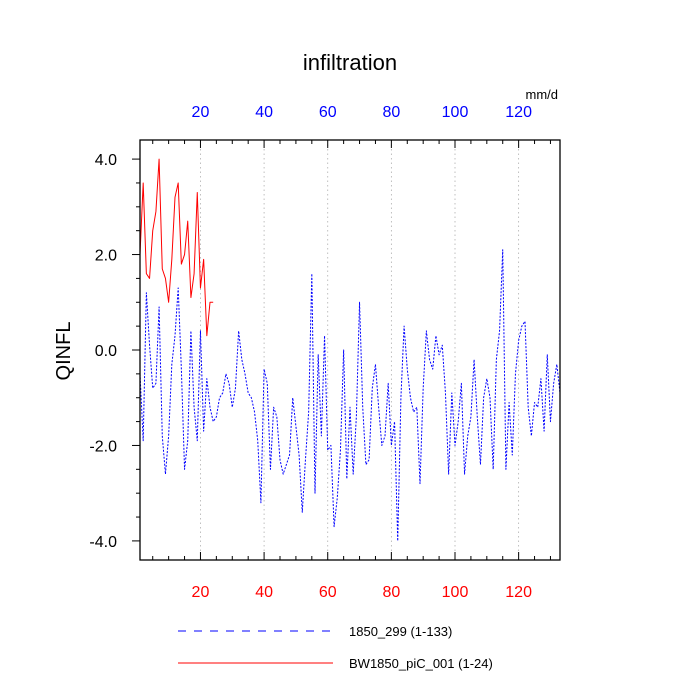  What do you see at coordinates (518, 592) in the screenshot?
I see `x-tick-label-bottom-120: 120` at bounding box center [518, 592].